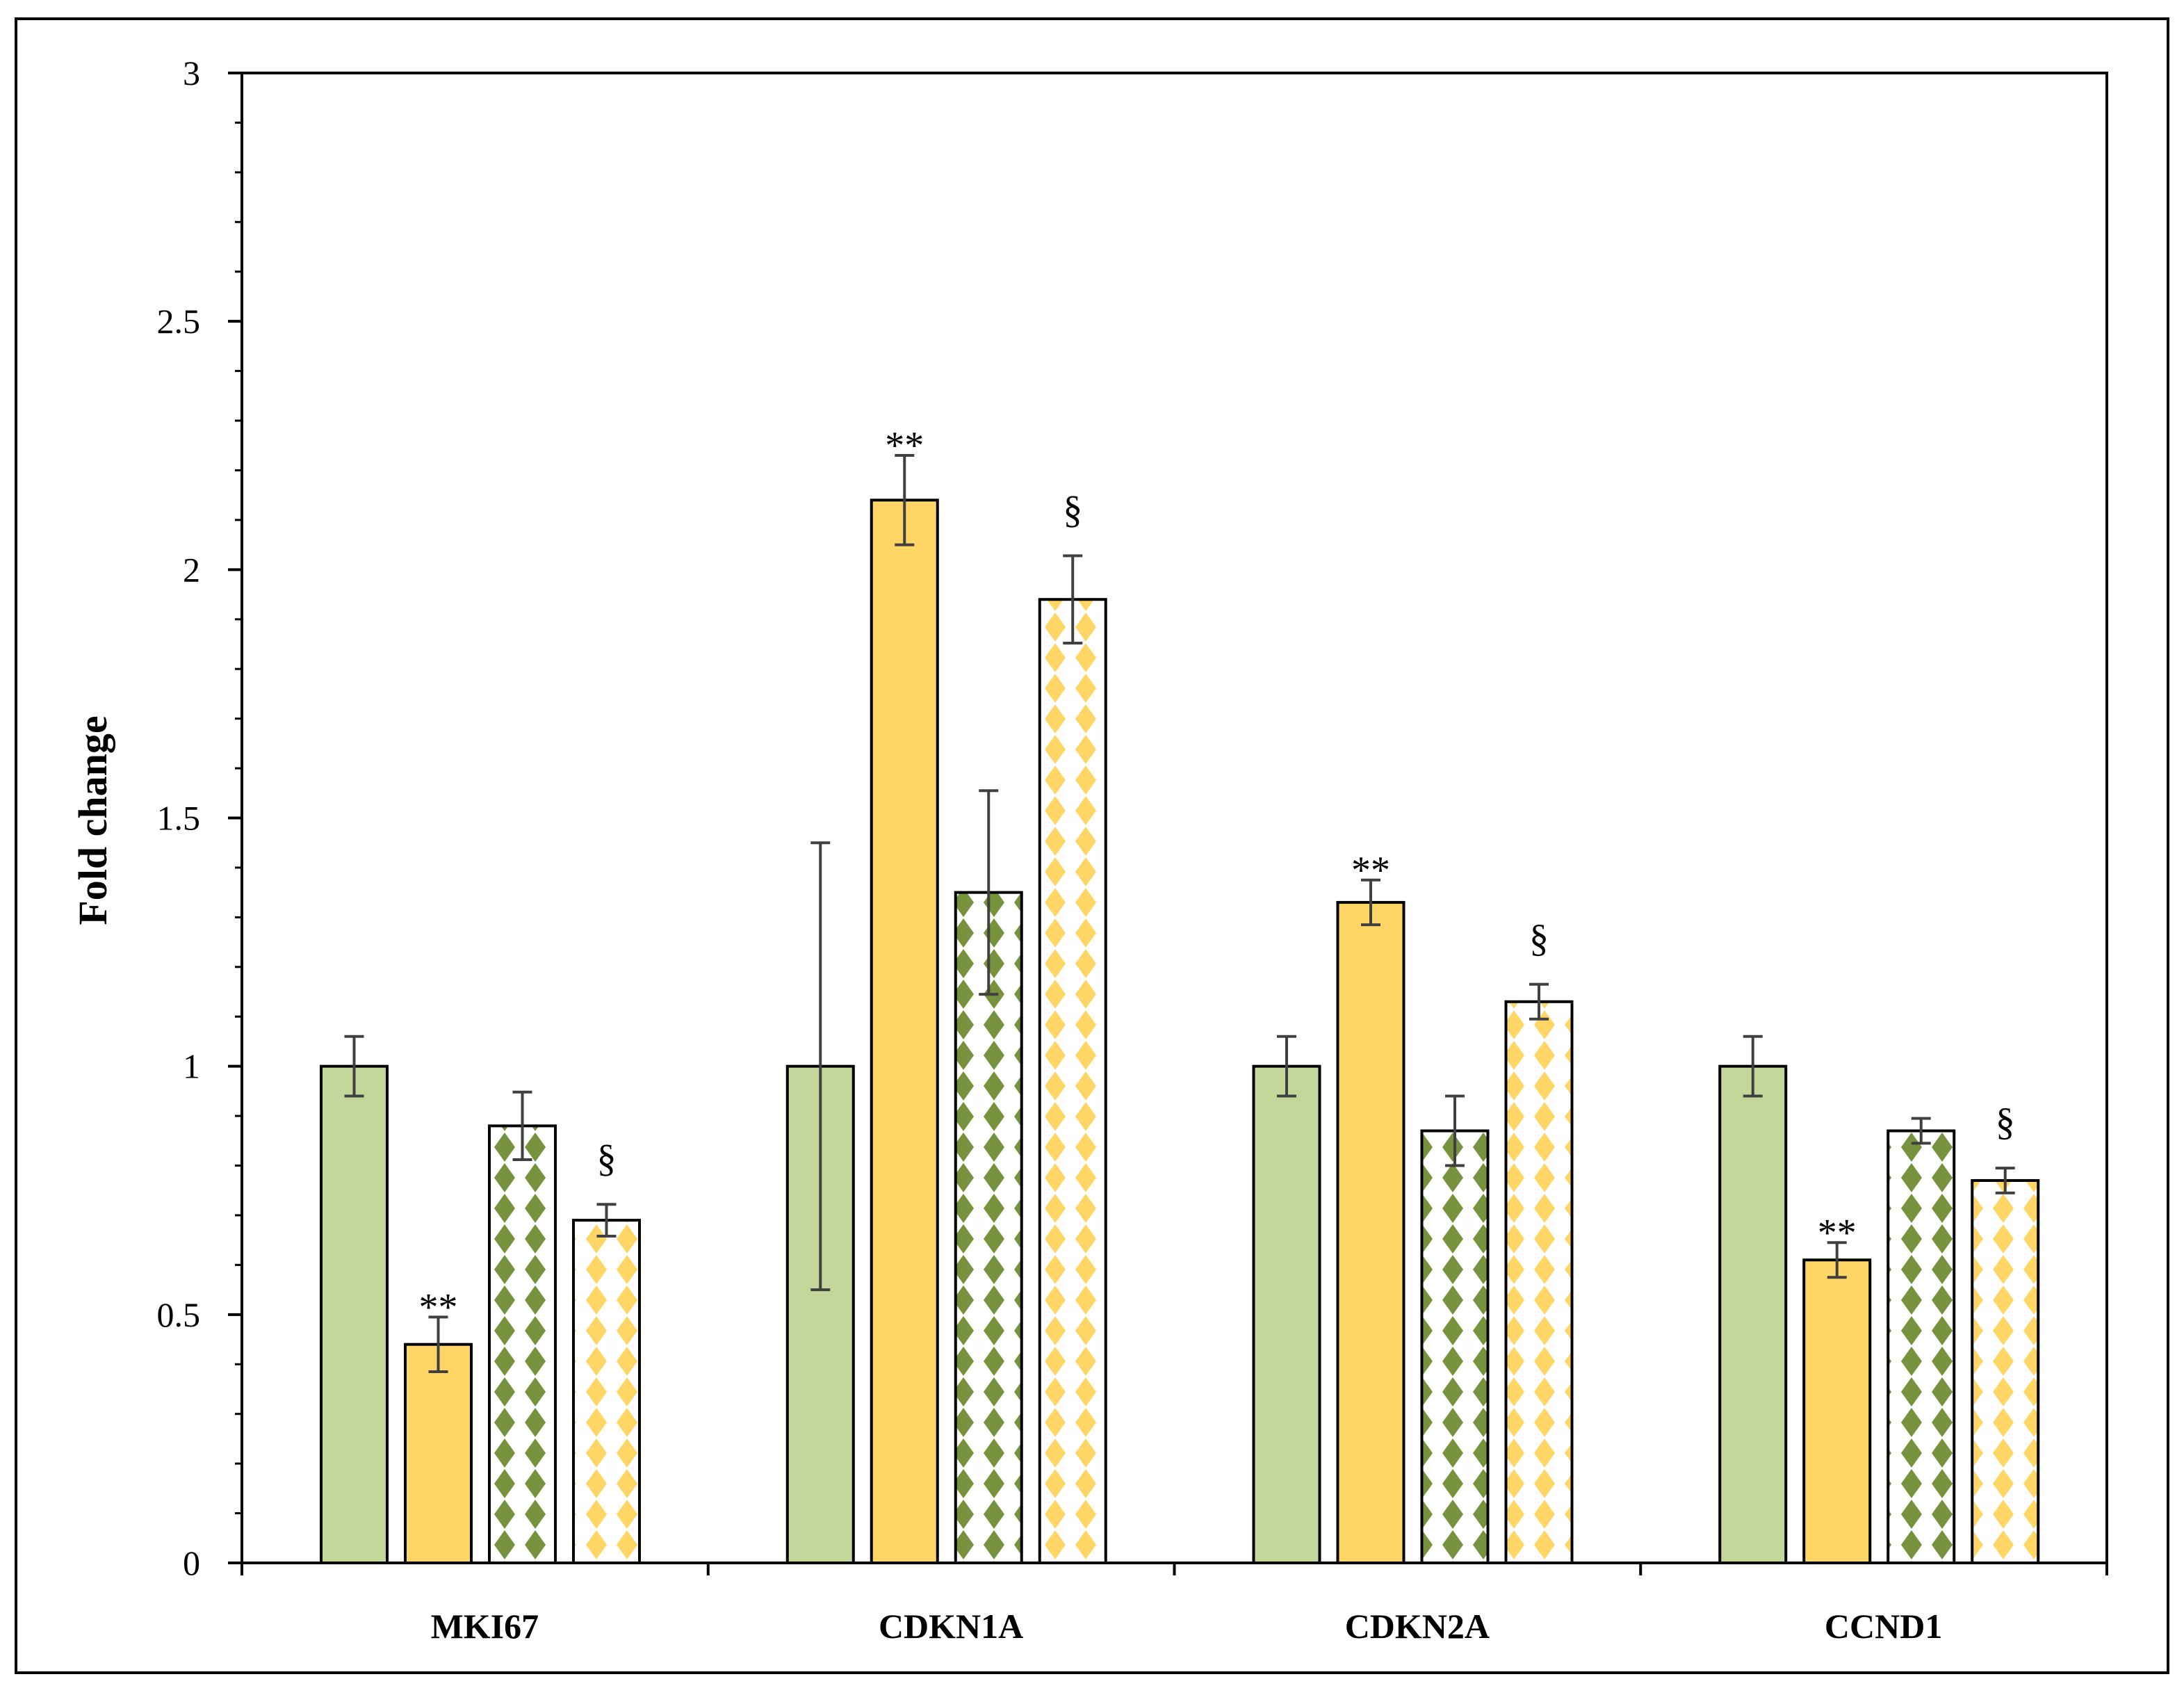 Image resolution: width=2184 pixels, height=1695 pixels. Describe the element at coordinates (1753, 1314) in the screenshot. I see `bar-series-1-ccnd1` at that location.